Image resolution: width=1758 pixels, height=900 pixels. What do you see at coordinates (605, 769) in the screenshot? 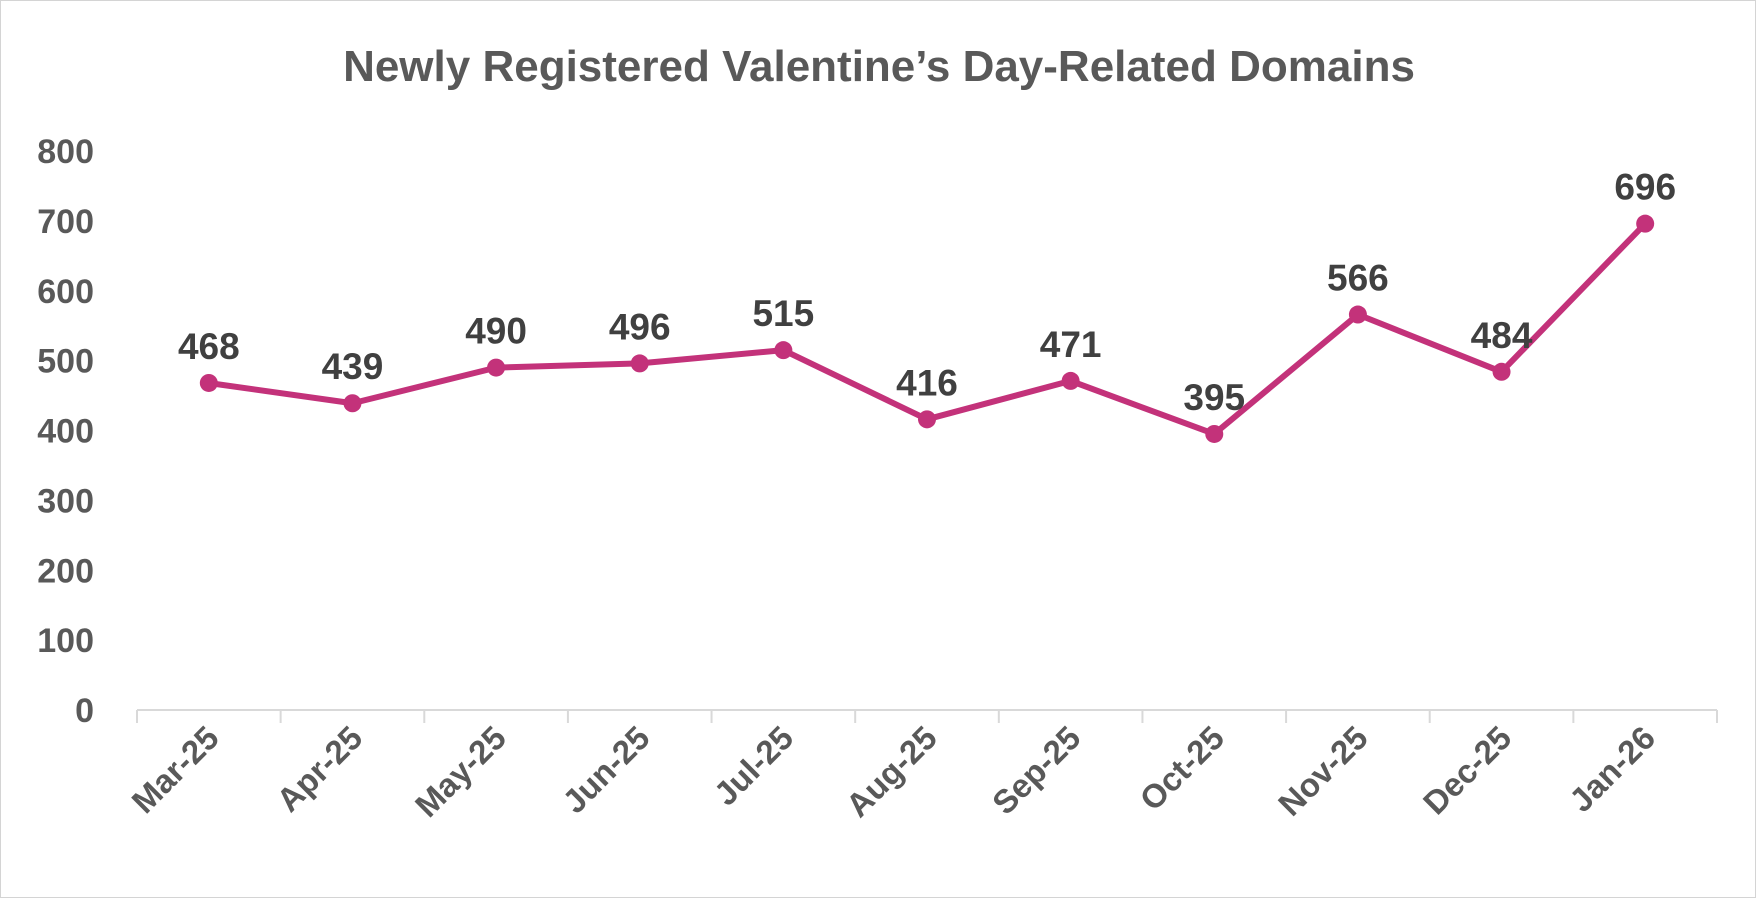
I see `x-tick-label: Jun-25` at bounding box center [605, 769].